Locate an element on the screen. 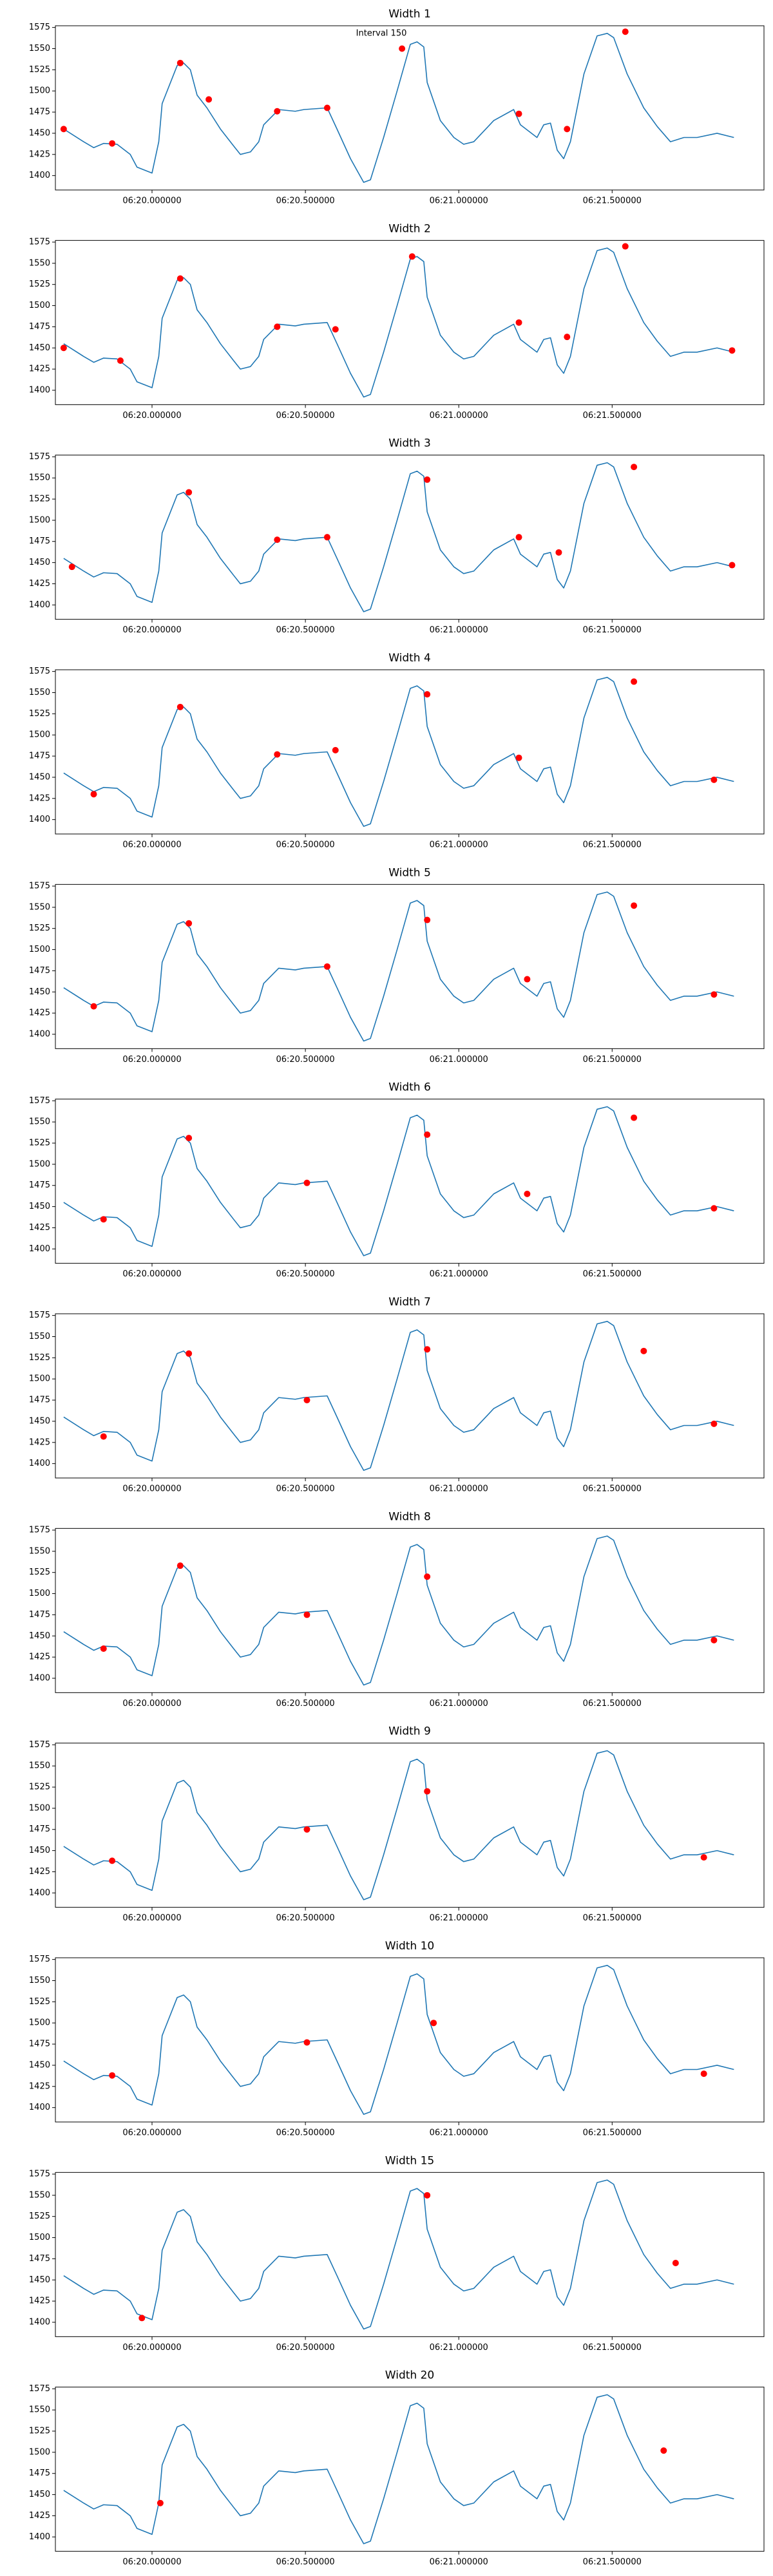 This screenshot has height=2576, width=773. chart-title: Width 1 is located at coordinates (409, 14).